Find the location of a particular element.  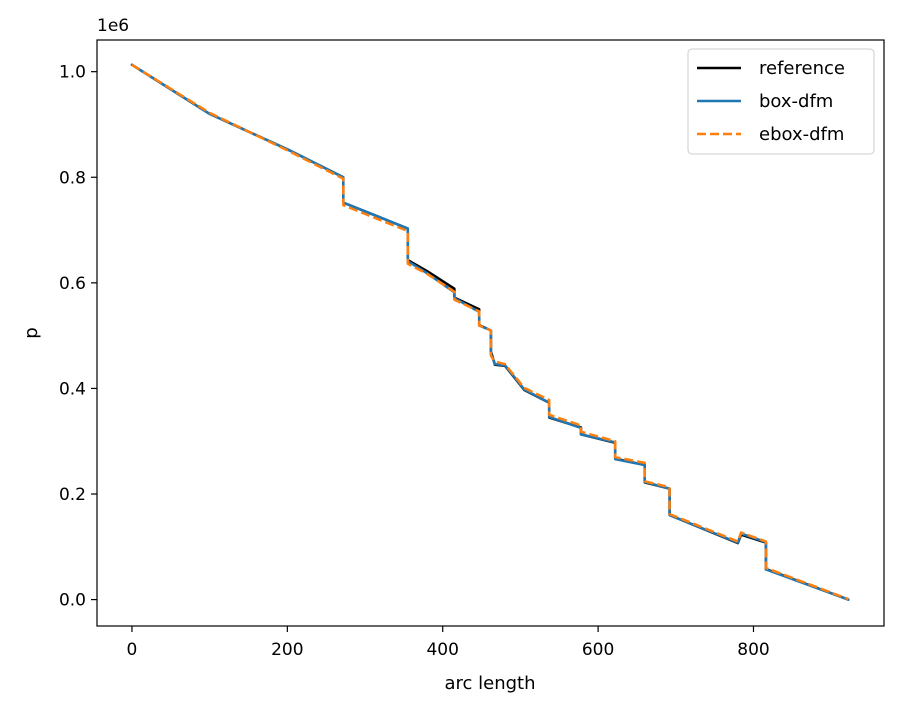

y-tick-label: 1.0 is located at coordinates (72, 73).